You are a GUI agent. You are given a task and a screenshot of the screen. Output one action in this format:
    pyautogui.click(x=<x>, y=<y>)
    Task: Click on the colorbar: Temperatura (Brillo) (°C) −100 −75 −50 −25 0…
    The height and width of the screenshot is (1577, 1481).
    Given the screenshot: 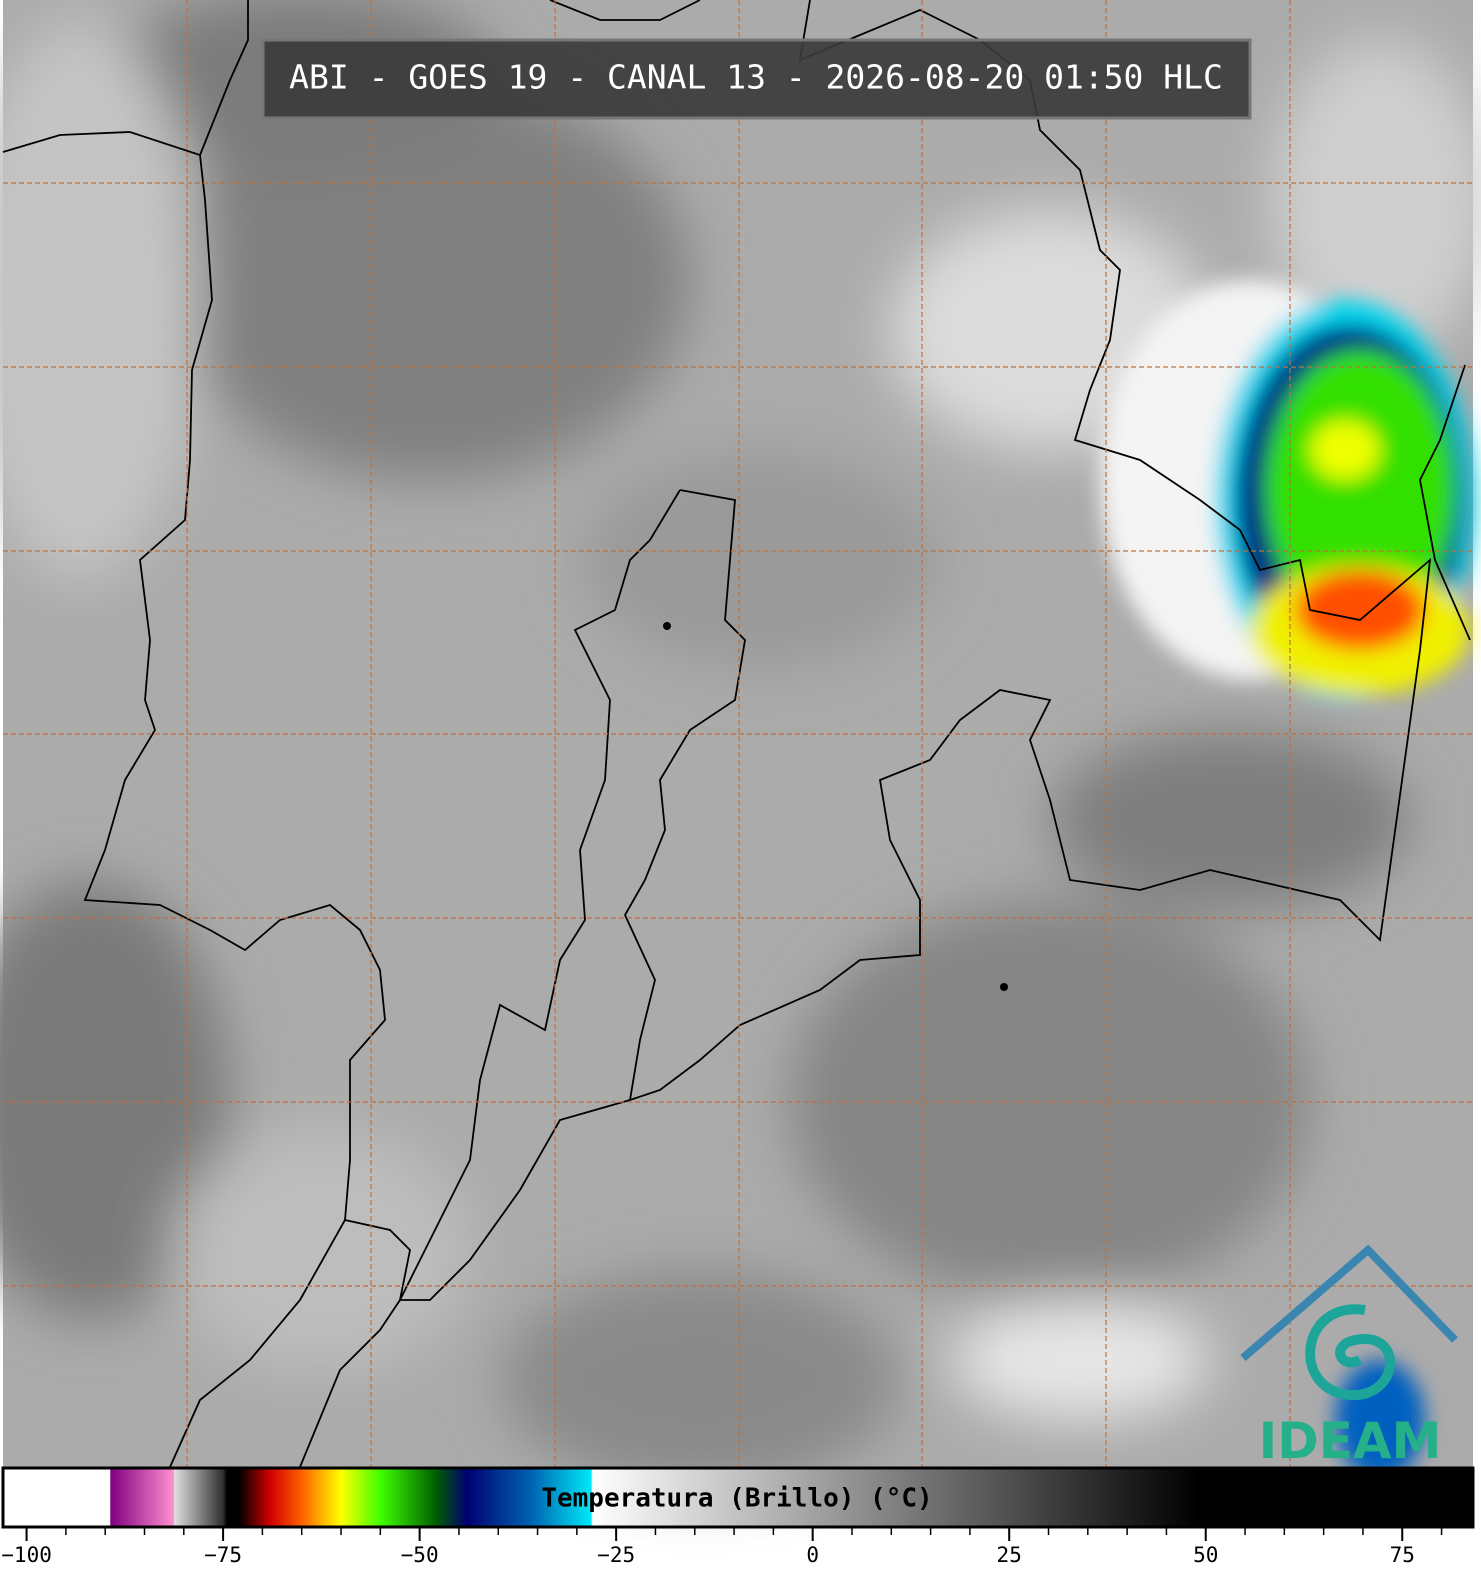 What is the action you would take?
    pyautogui.click(x=738, y=1516)
    